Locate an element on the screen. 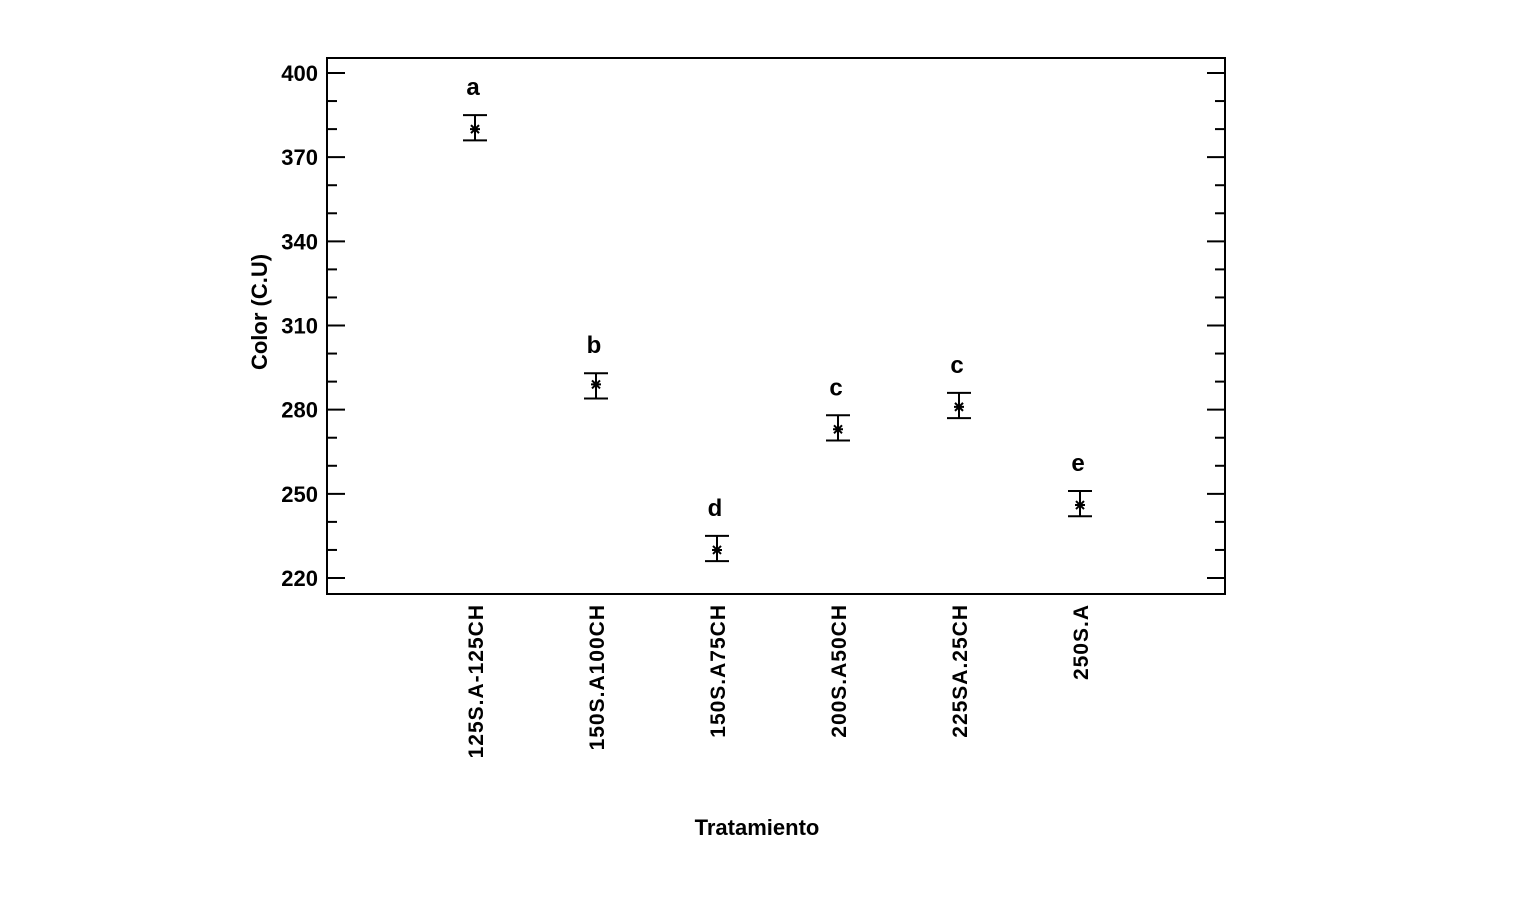 Image resolution: width=1525 pixels, height=909 pixels. y-tick-label: 220 is located at coordinates (299, 578).